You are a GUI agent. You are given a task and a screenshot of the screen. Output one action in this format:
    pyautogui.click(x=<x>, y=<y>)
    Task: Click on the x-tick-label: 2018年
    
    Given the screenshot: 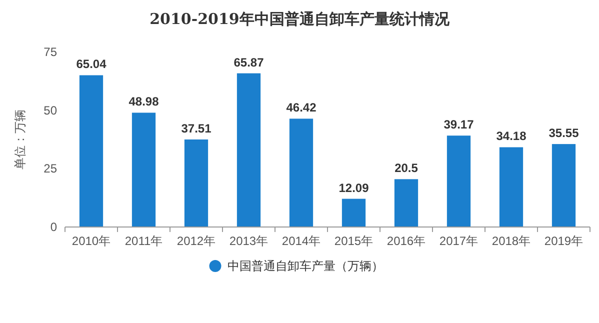 What is the action you would take?
    pyautogui.click(x=511, y=241)
    